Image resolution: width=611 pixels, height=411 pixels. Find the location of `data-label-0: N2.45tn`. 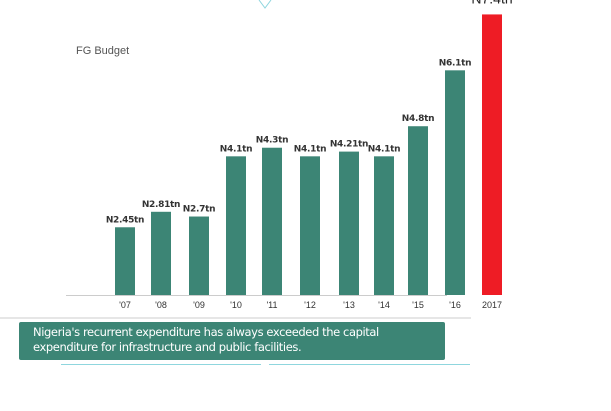

data-label-0: N2.45tn is located at coordinates (125, 220).